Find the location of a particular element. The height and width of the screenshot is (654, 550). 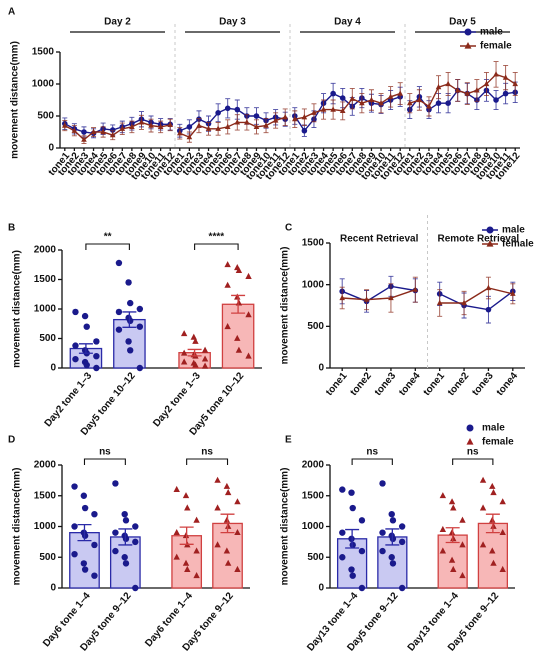

panel-letter: E is located at coordinates (288, 440).